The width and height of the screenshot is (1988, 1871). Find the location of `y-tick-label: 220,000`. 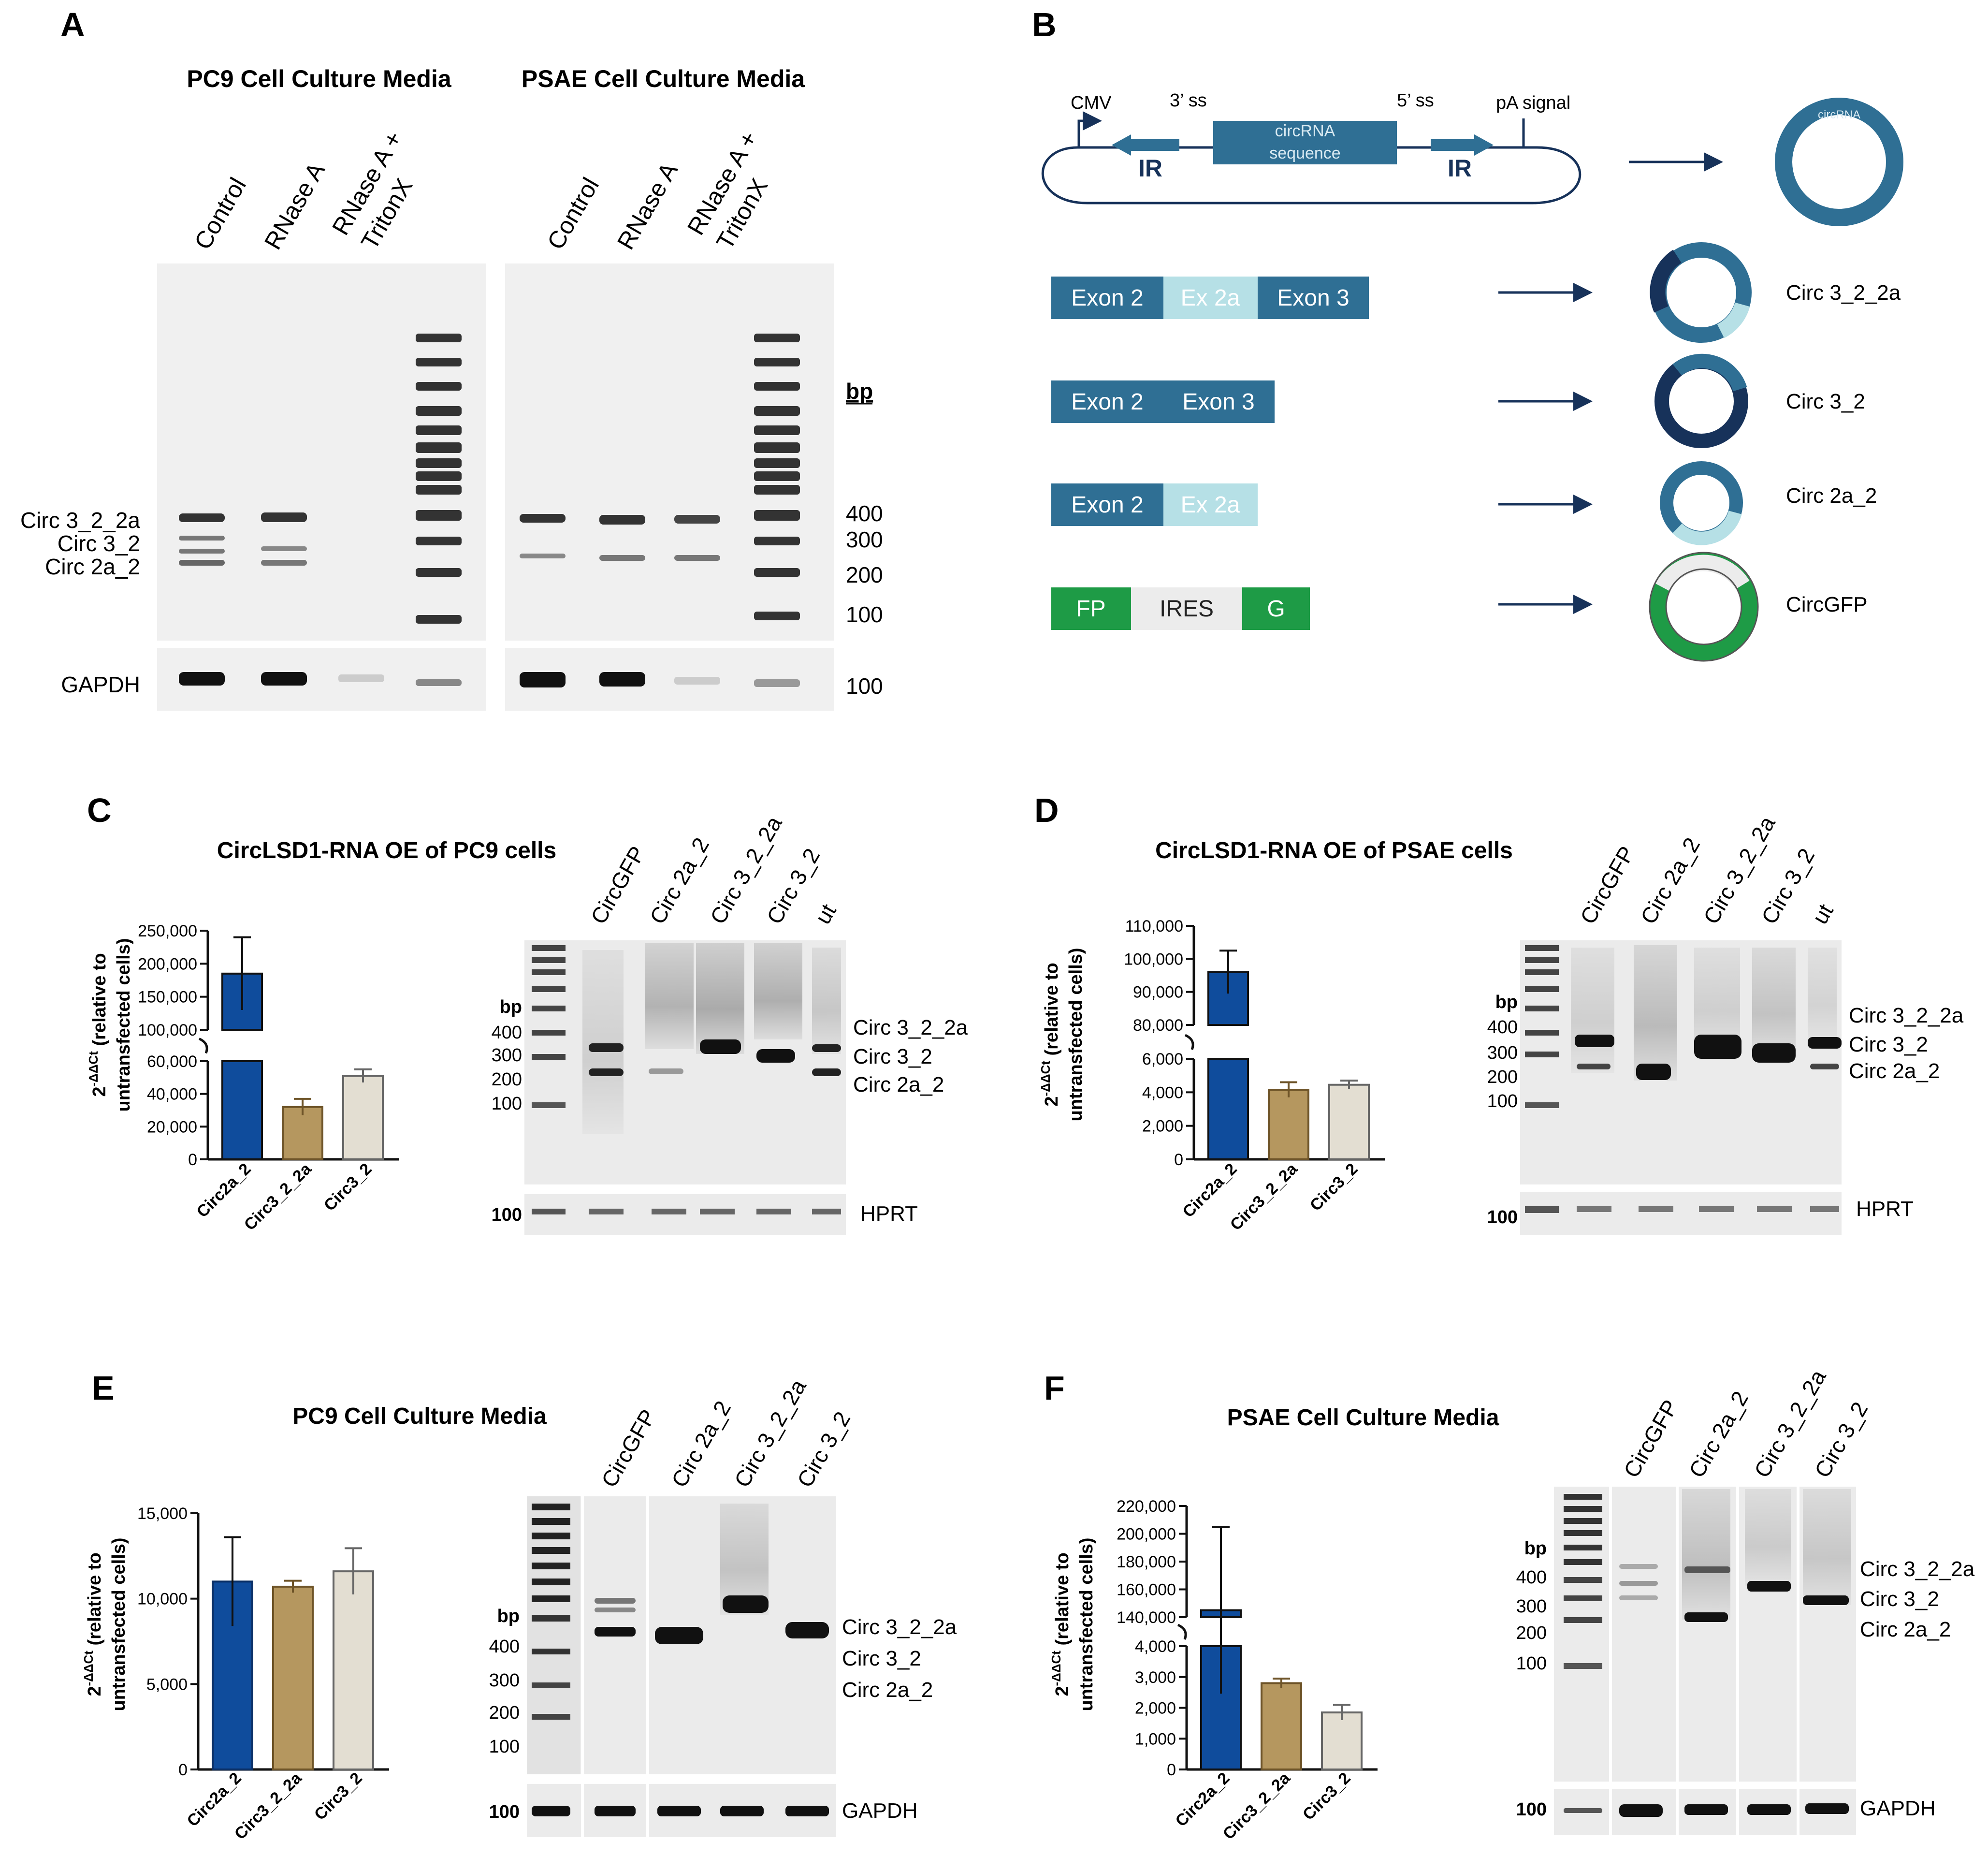

y-tick-label: 220,000 is located at coordinates (1146, 1506).